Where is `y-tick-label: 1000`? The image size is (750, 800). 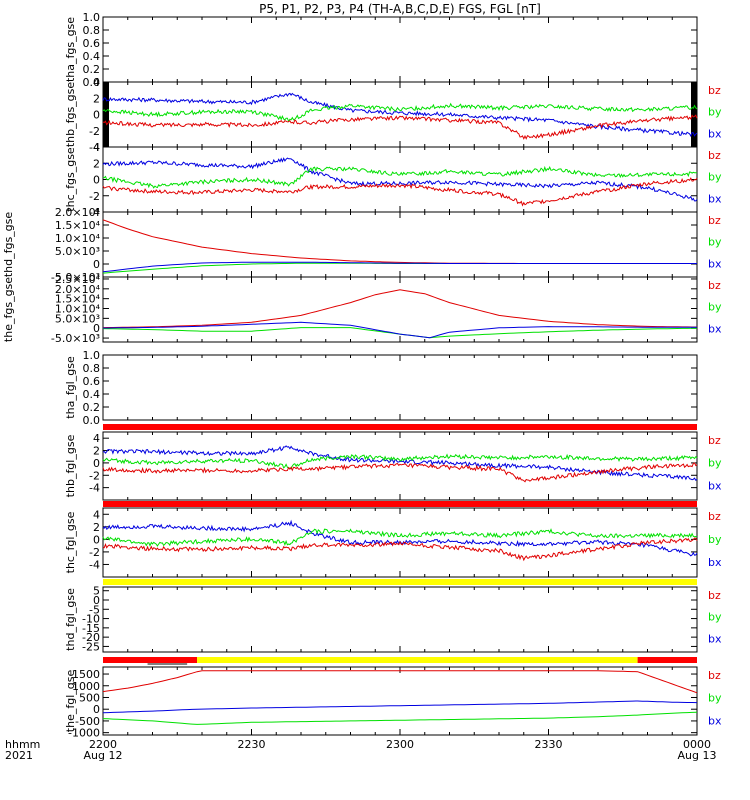 y-tick-label: 1000 is located at coordinates (86, 686).